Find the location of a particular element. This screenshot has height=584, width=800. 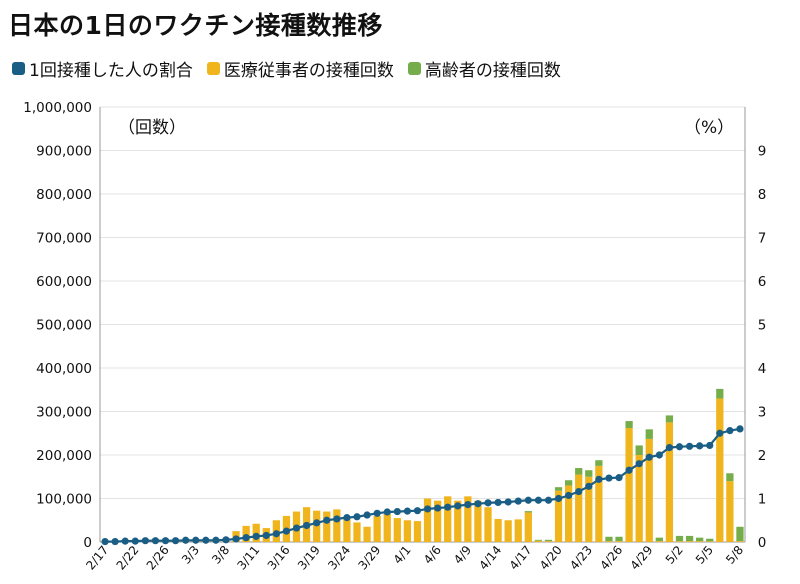

left-tick-label: 1,000,000 is located at coordinates (57, 108).